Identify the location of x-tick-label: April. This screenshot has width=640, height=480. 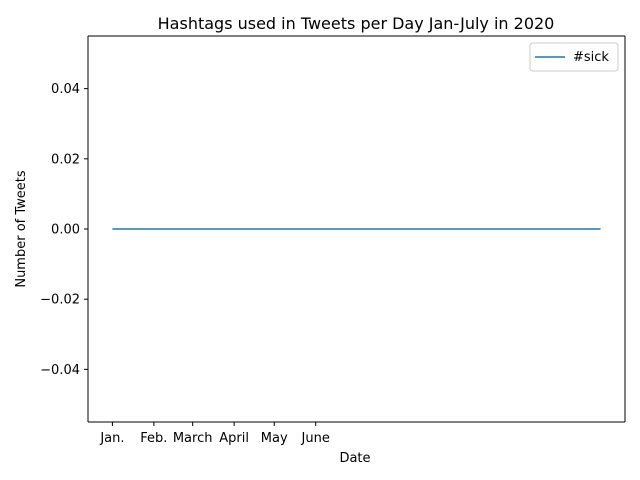
(234, 438).